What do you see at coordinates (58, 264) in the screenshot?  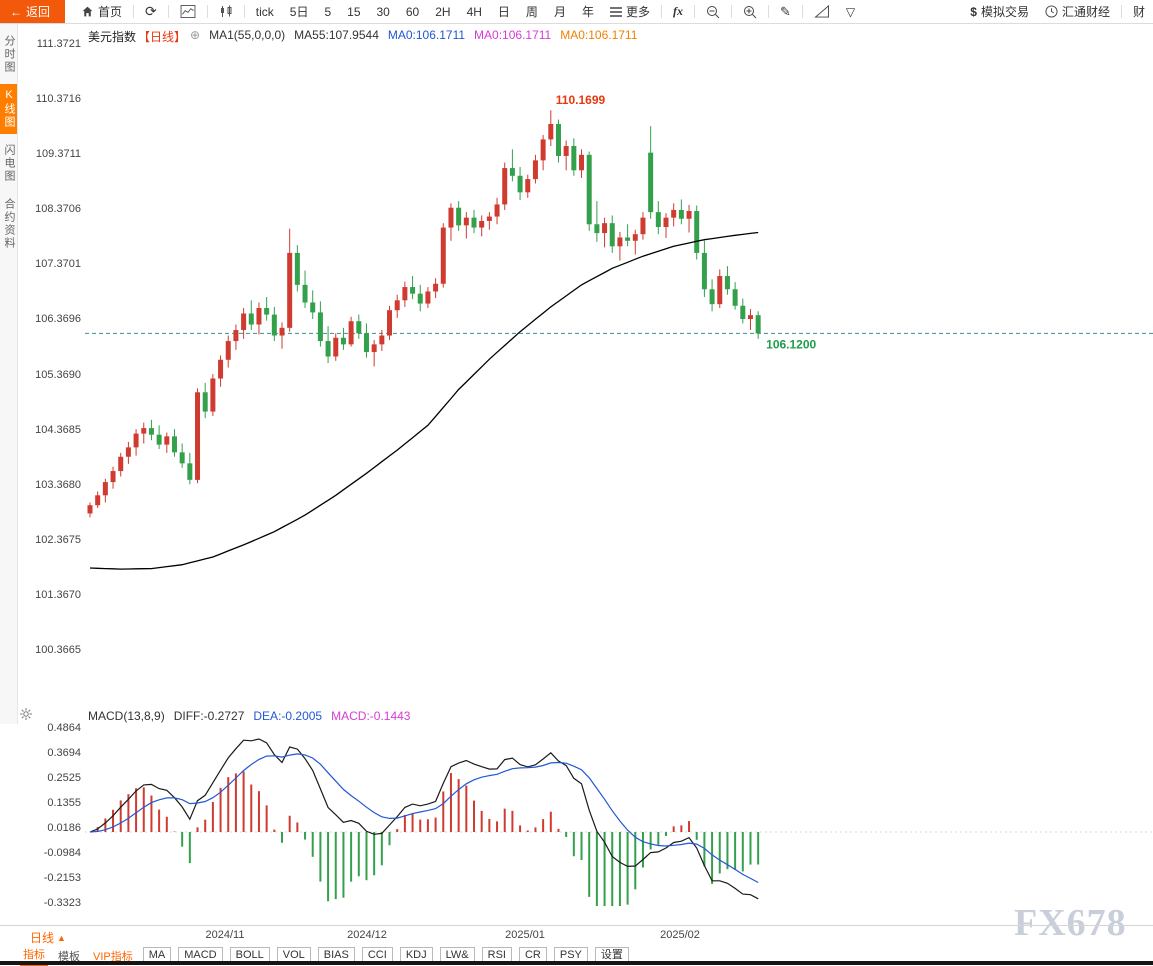 I see `price-tick: 107.3701` at bounding box center [58, 264].